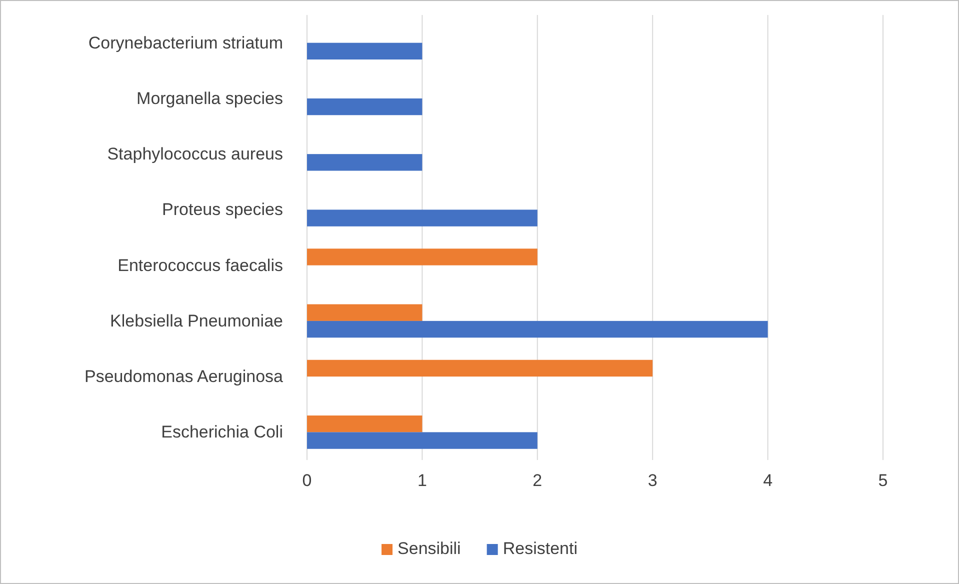  I want to click on x-tick-label: 3, so click(653, 480).